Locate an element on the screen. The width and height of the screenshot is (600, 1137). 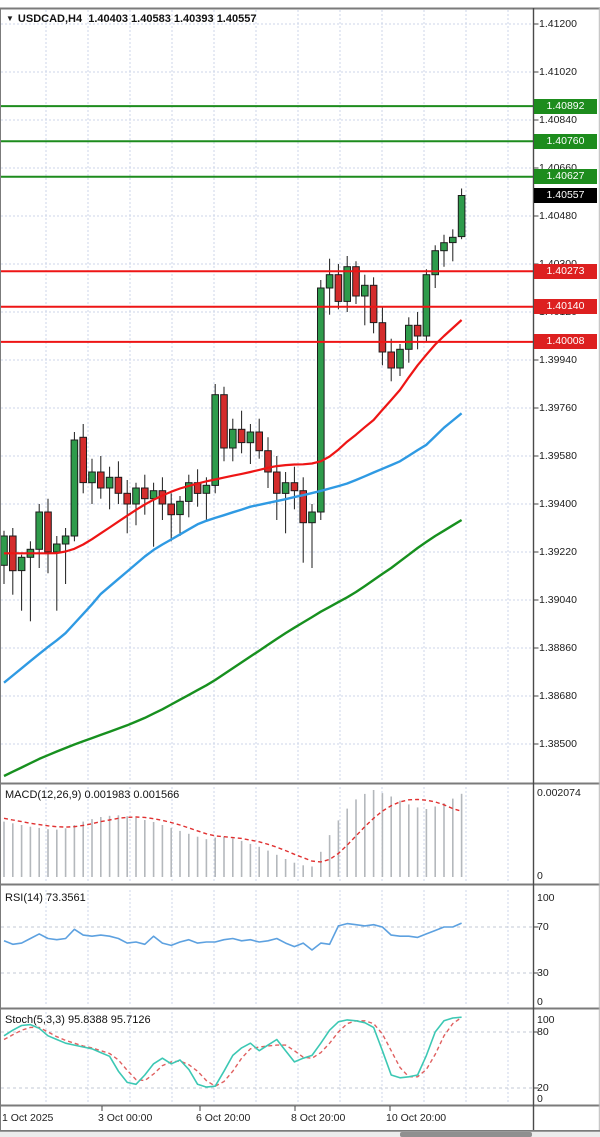
ohlc-values: 1.40403 1.40583 1.40393 1.40557 is located at coordinates (172, 19).